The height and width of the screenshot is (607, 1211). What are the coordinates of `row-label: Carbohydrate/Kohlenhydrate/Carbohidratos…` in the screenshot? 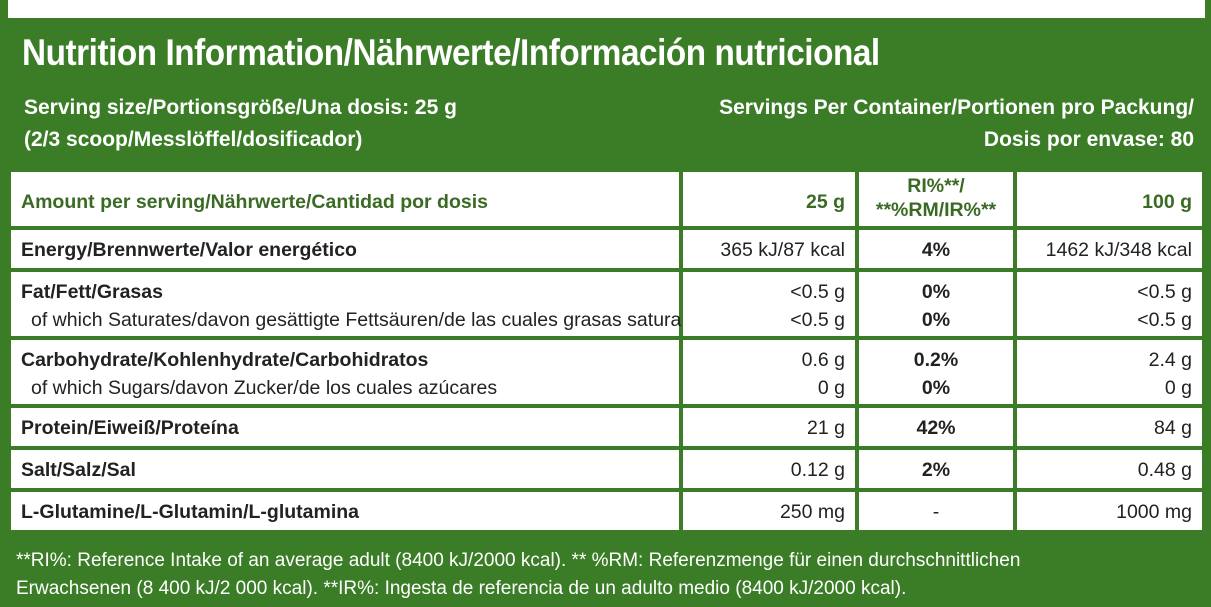 It's located at (345, 372).